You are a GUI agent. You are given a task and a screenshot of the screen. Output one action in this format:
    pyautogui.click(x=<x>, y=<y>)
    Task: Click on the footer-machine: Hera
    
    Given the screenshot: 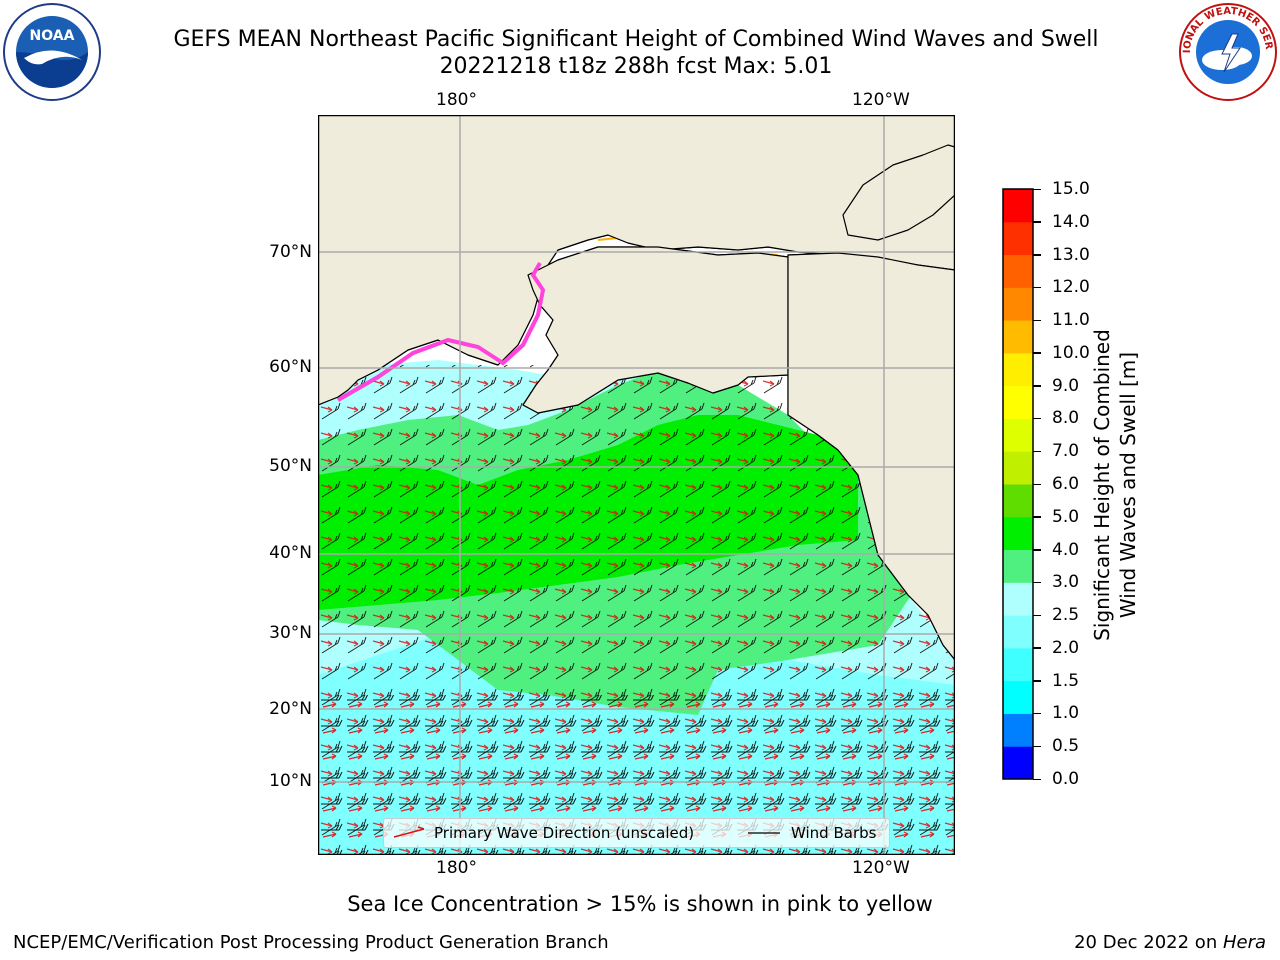 What is the action you would take?
    pyautogui.click(x=1244, y=942)
    